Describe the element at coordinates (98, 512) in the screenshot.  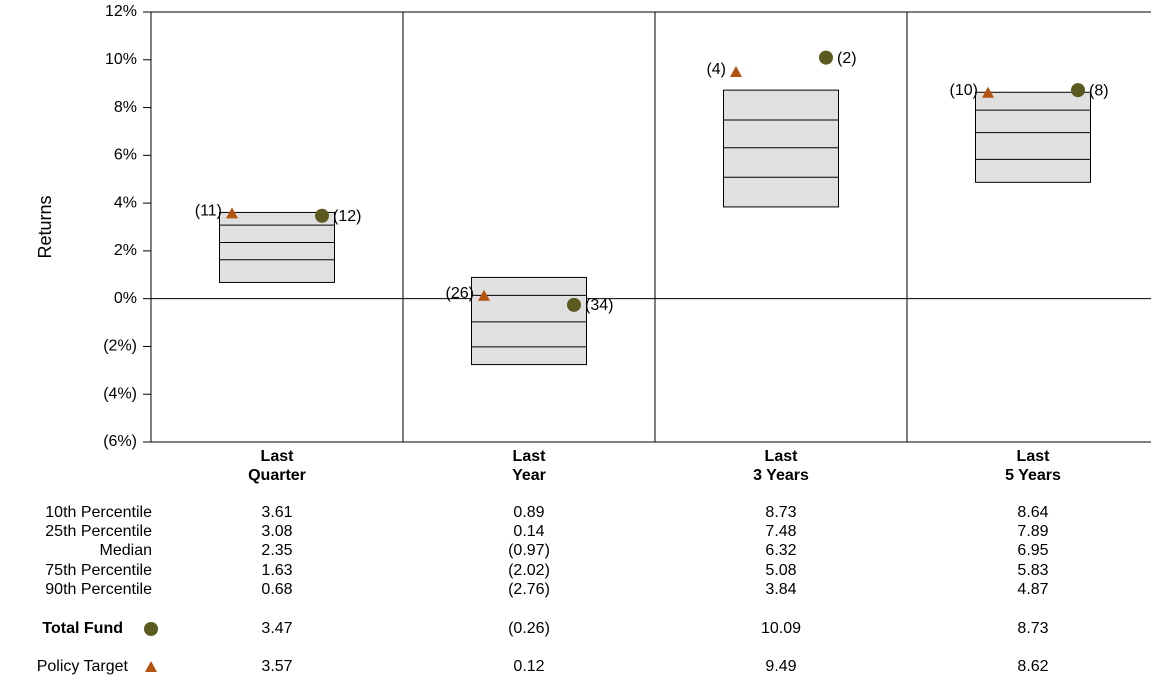
I see `row-label: 10th Percentile` at that location.